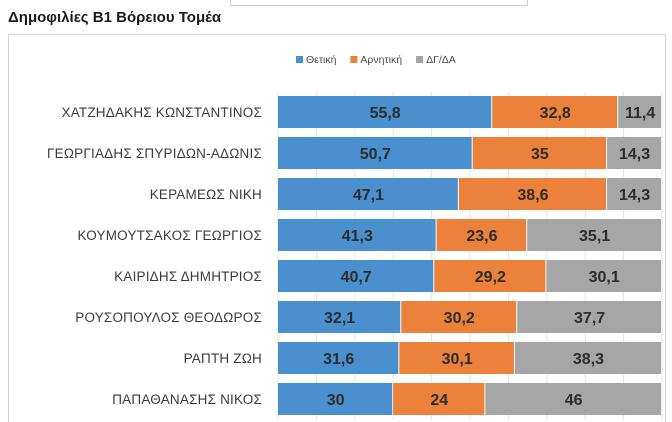 This screenshot has width=672, height=422. What do you see at coordinates (168, 317) in the screenshot?
I see `category-label: ΡΟΥΣΟΠΟΥΛΟΣ ΘΕΟΔΩΡΟΣ` at bounding box center [168, 317].